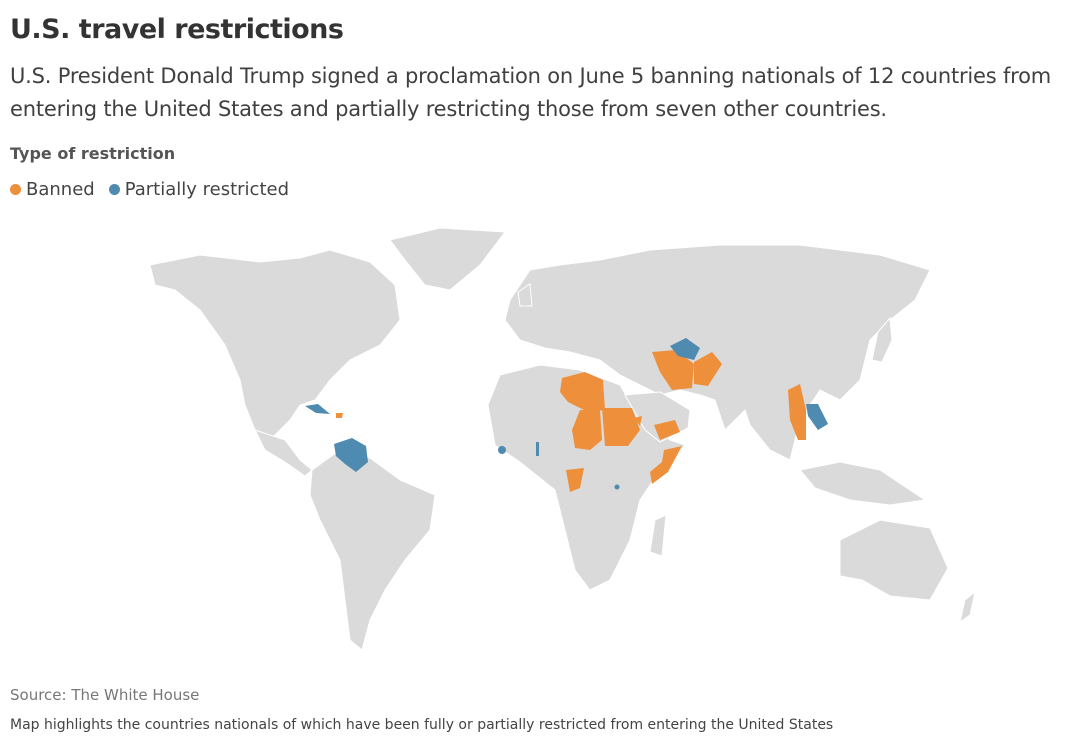 The width and height of the screenshot is (1080, 753). Describe the element at coordinates (275, 345) in the screenshot. I see `north-america` at that location.